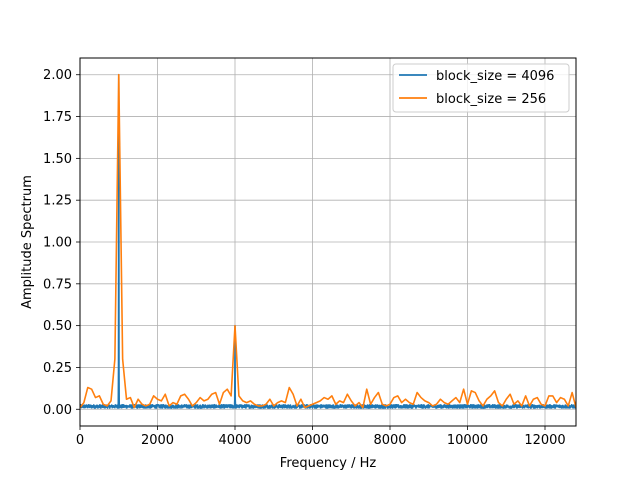 This screenshot has height=480, width=640. What do you see at coordinates (157, 440) in the screenshot?
I see `x-tick-label: 2000` at bounding box center [157, 440].